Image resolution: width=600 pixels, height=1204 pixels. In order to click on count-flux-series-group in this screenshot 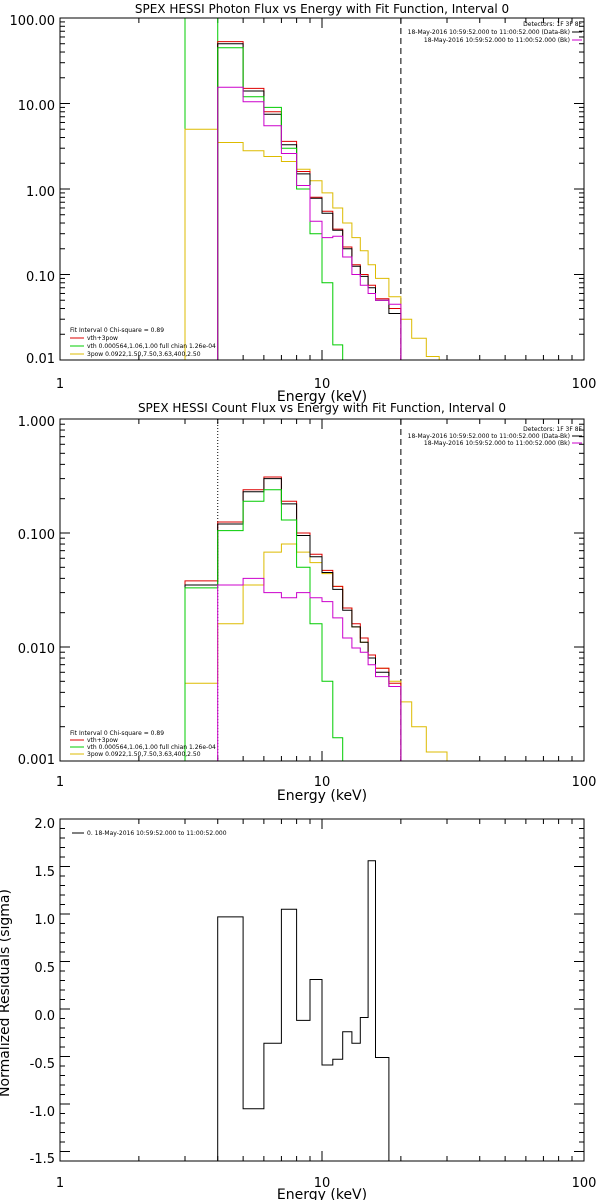, I will do `click(316, 590)`.